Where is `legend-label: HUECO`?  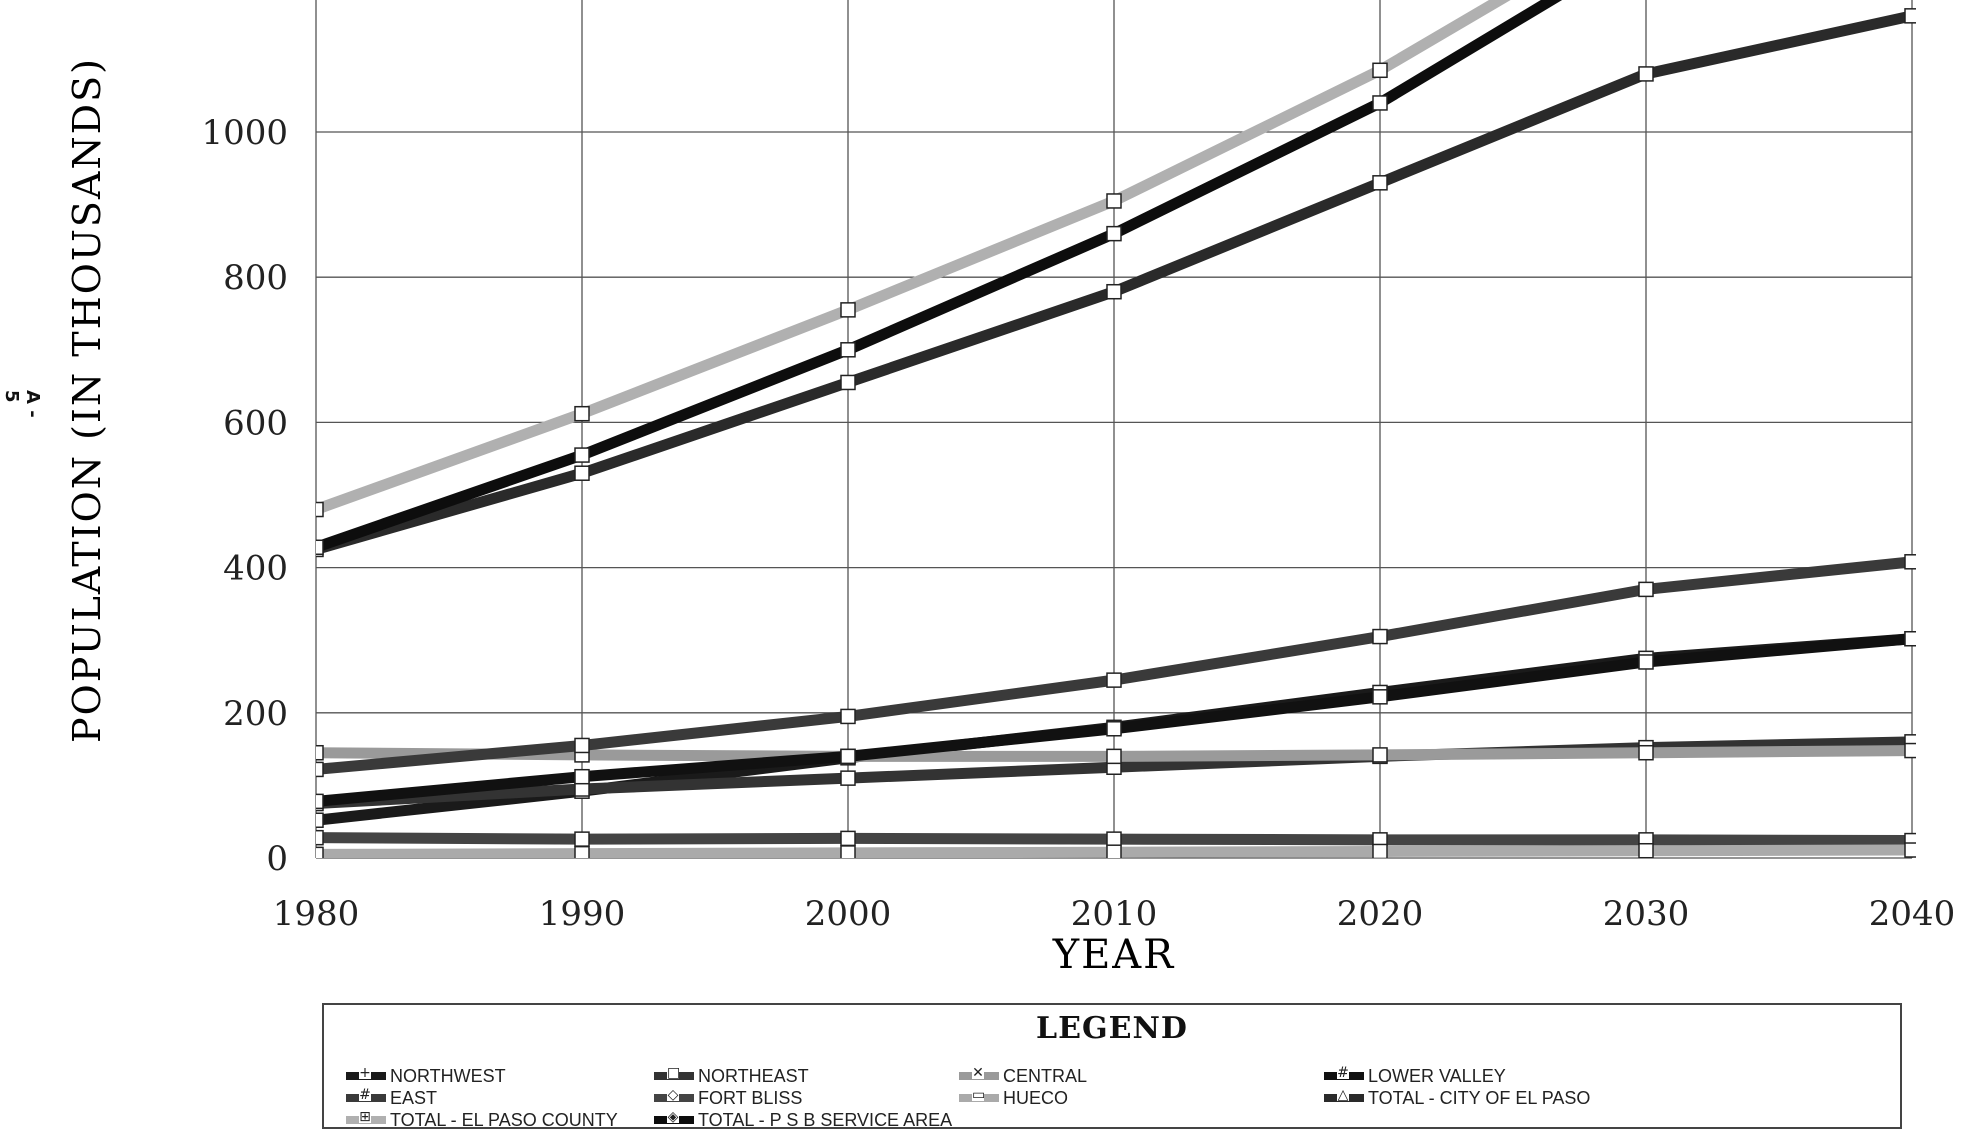 legend-label: HUECO is located at coordinates (1036, 1097).